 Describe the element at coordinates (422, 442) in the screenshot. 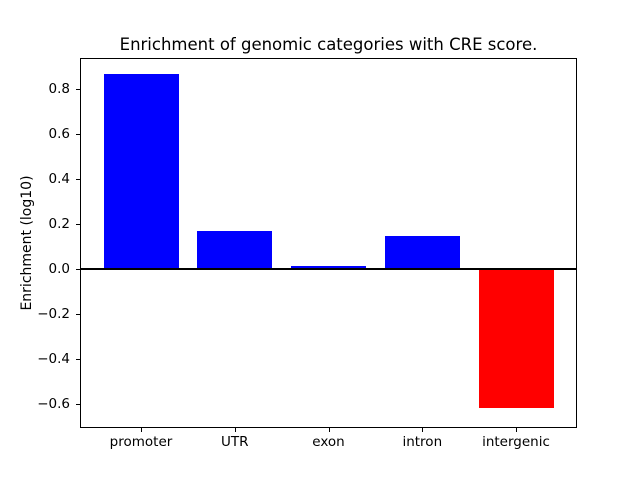

I see `x-tick-label-intron: intron` at that location.